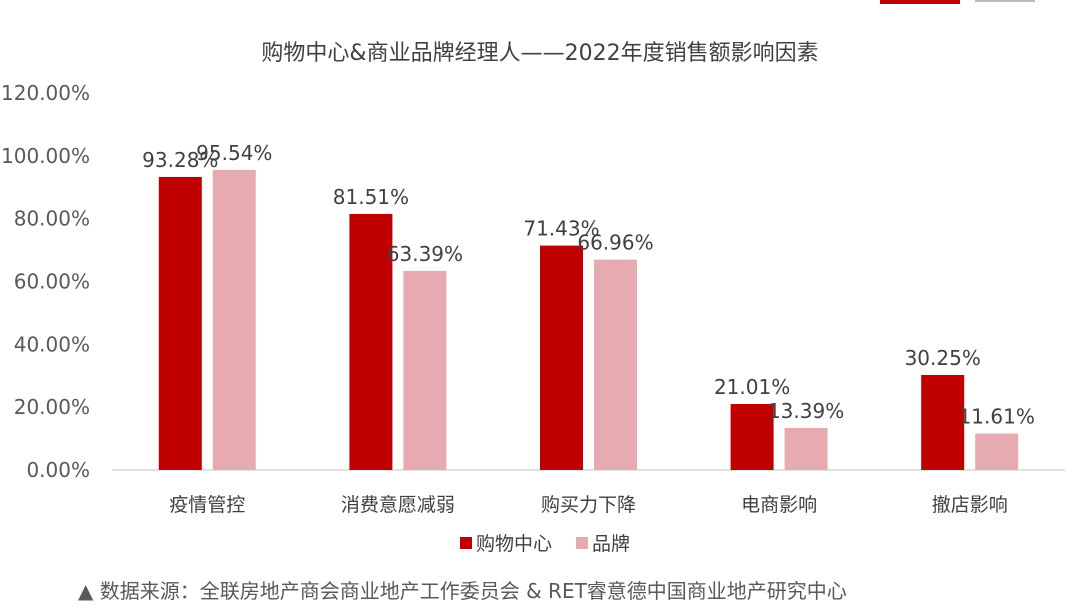  I want to click on data-label: 11.61%, so click(997, 417).